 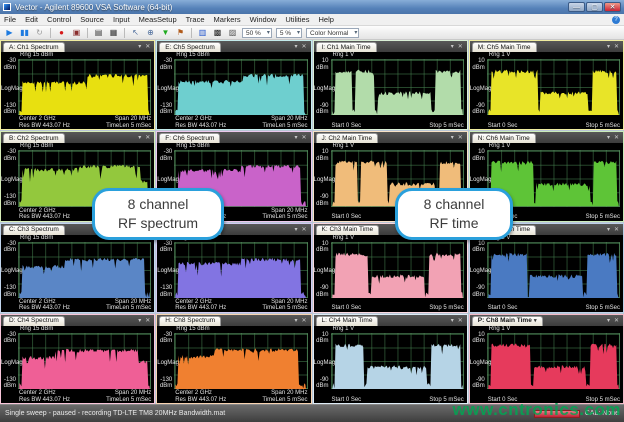 I want to click on panel-tab: H: Ch8 Spectrum ▾, so click(x=190, y=320).